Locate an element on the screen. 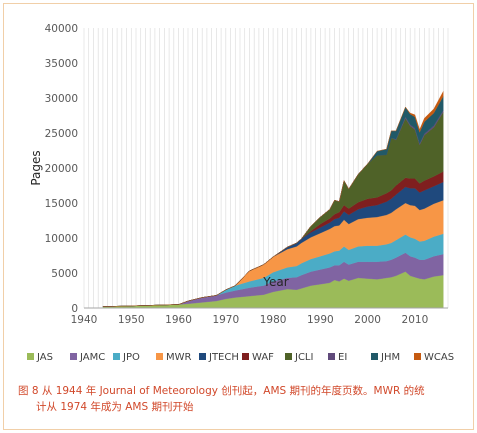  legend-label: JAMC is located at coordinates (92, 357).